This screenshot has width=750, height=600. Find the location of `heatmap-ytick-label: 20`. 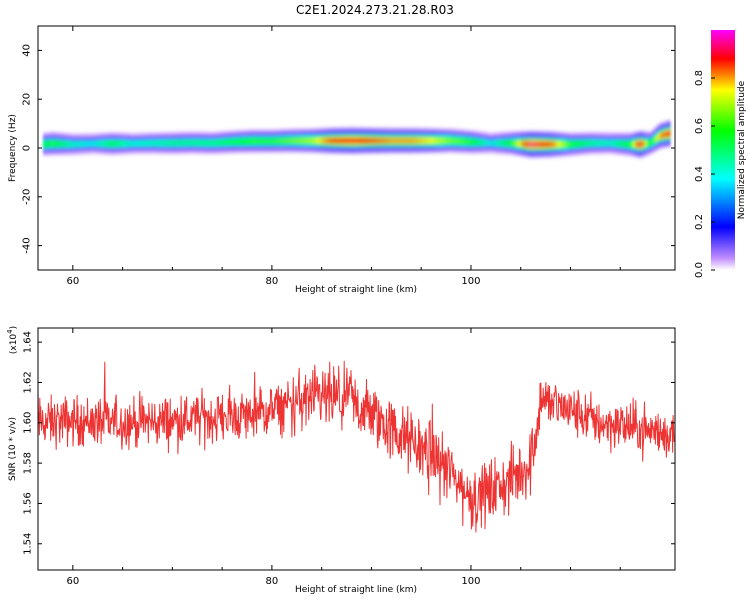

heatmap-ytick-label: 20 is located at coordinates (27, 99).